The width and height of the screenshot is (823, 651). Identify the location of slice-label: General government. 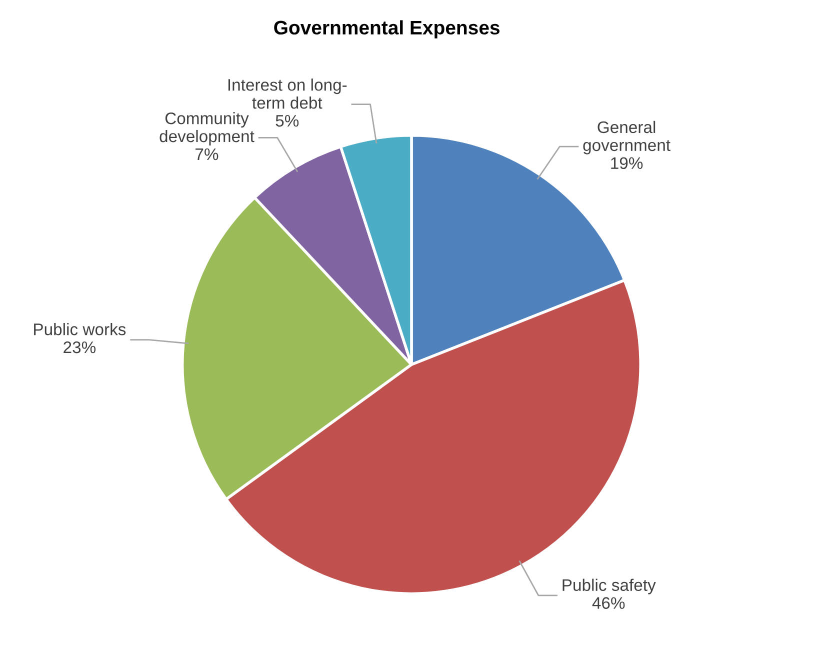
(626, 137).